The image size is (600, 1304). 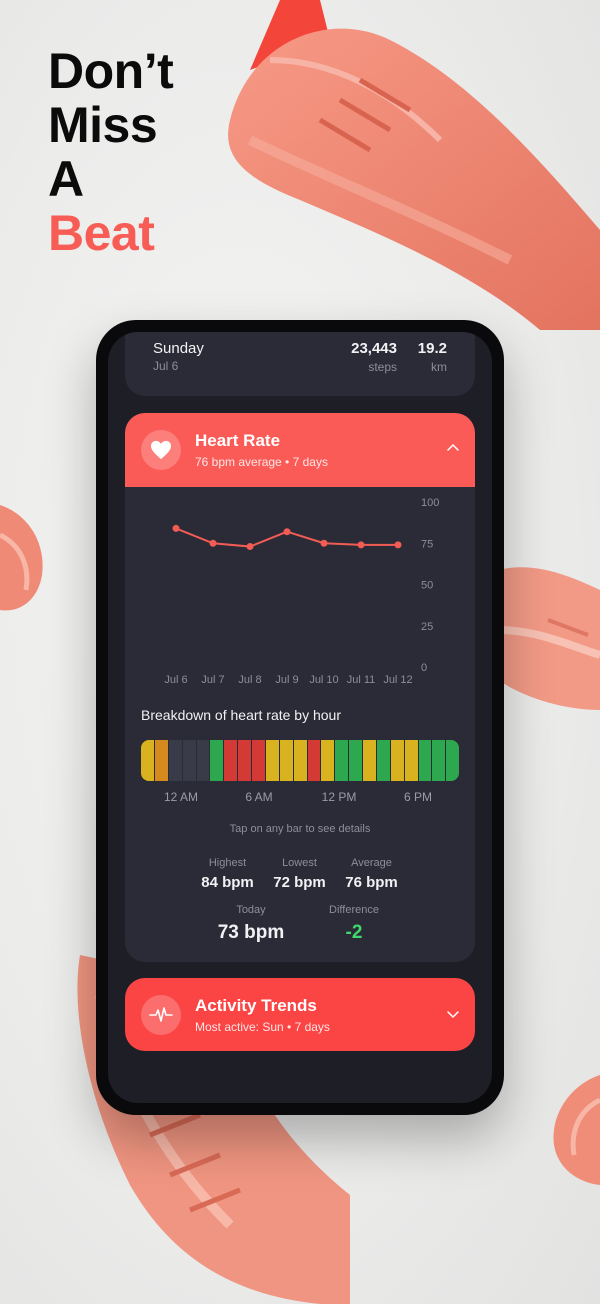 What do you see at coordinates (397, 680) in the screenshot?
I see `x-tick-label: Jul 12` at bounding box center [397, 680].